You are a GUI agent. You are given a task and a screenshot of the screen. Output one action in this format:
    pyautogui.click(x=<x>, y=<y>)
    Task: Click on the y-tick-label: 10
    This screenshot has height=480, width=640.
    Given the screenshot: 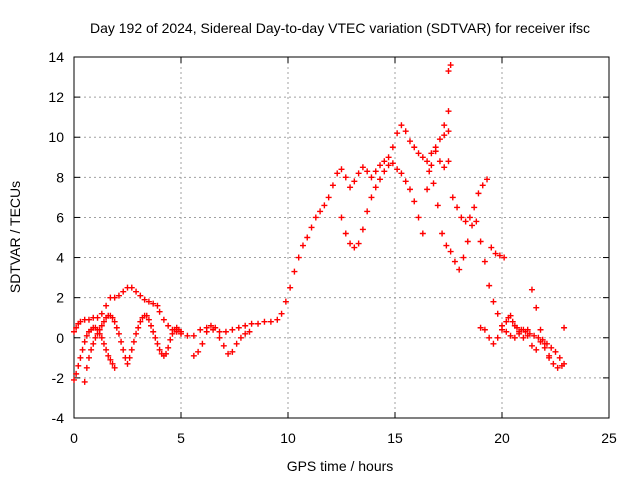 What is the action you would take?
    pyautogui.click(x=56, y=137)
    